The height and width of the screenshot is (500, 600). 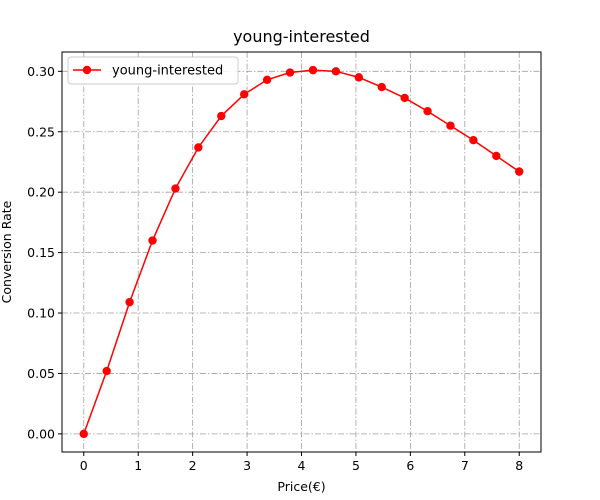 What do you see at coordinates (7, 251) in the screenshot?
I see `y-axis-label: Conversion Rate` at bounding box center [7, 251].